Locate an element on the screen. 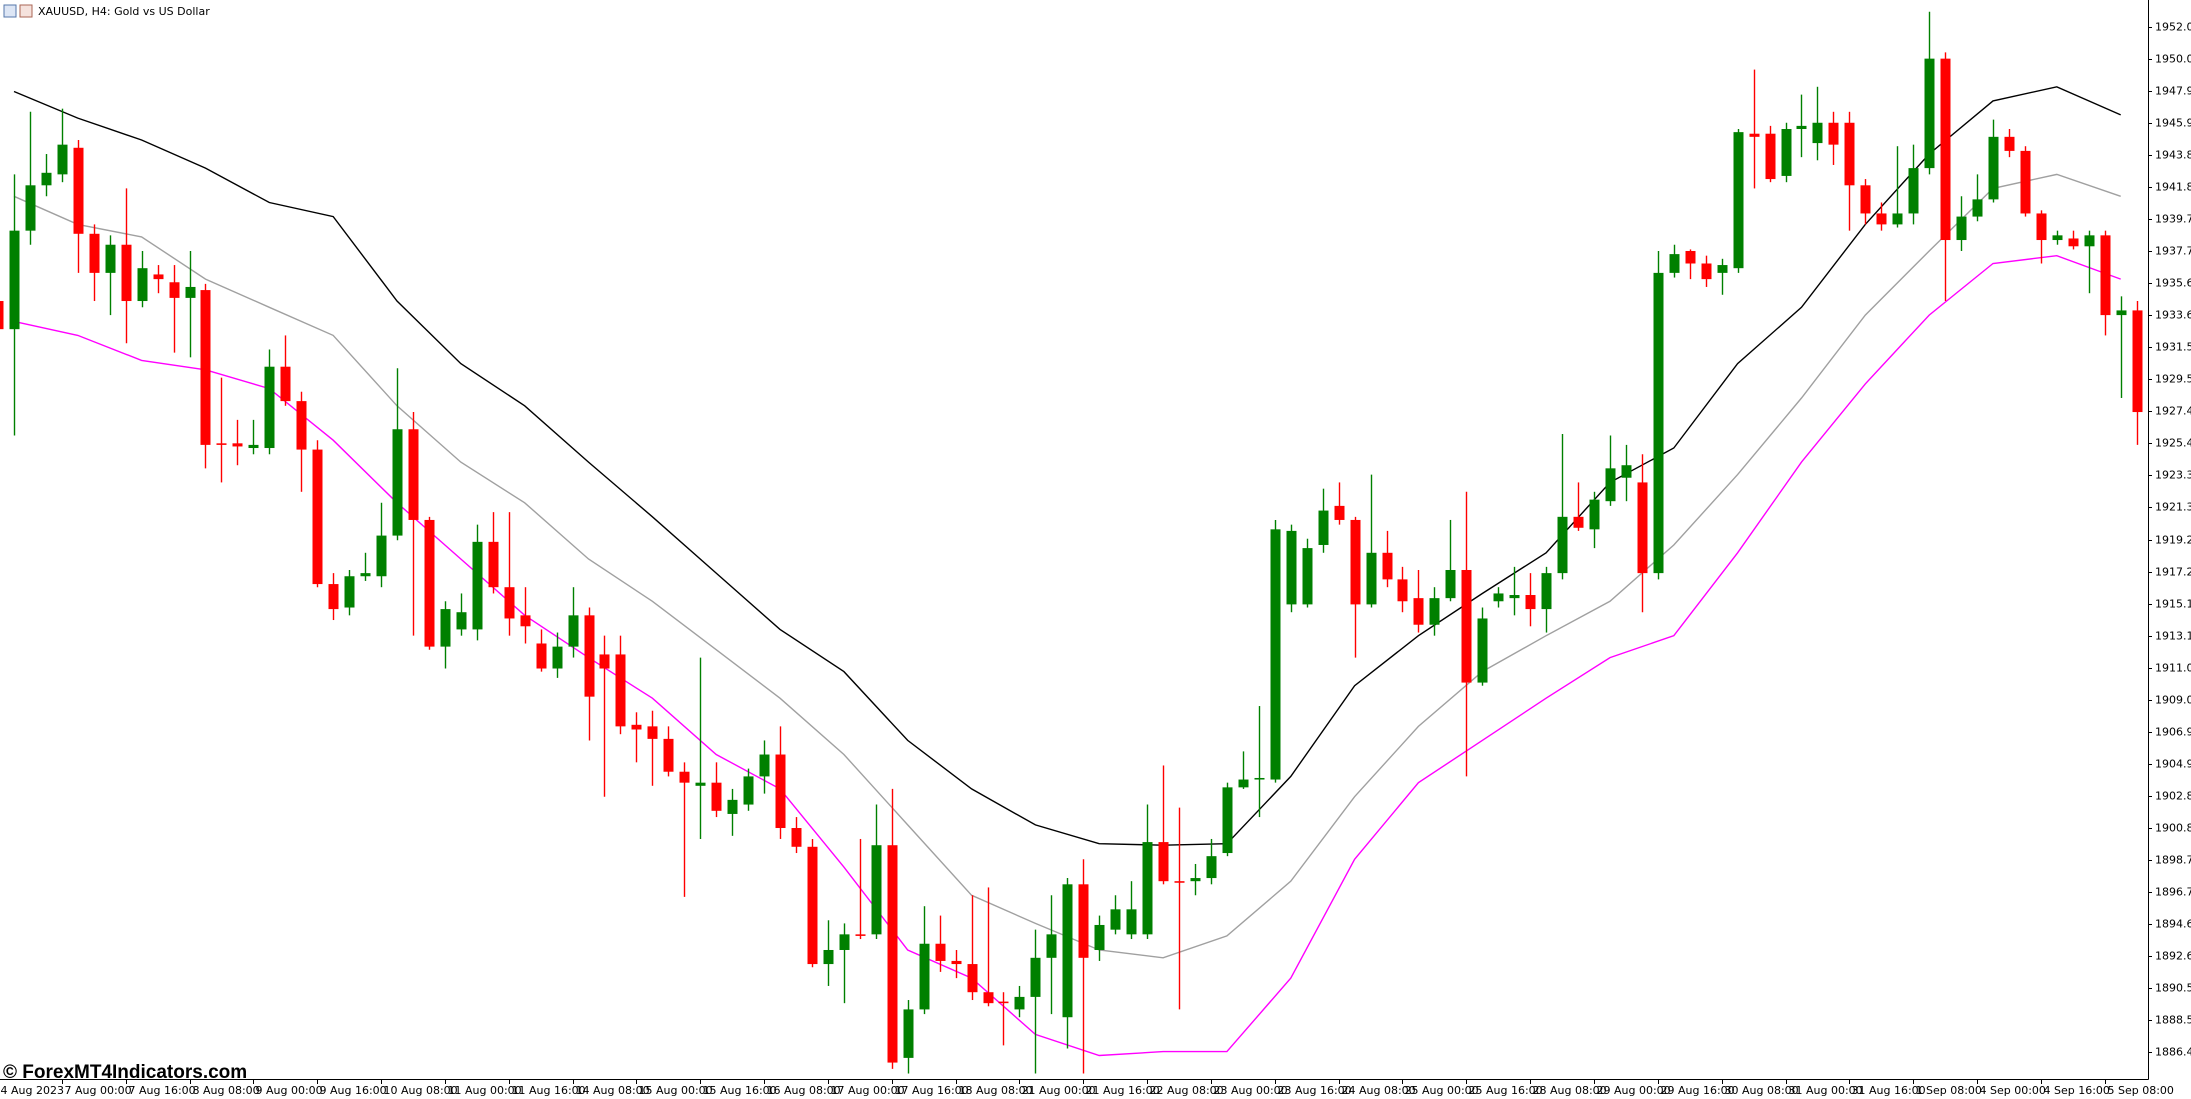 The height and width of the screenshot is (1099, 2191). x-tick-label: 21 Aug 16:00 is located at coordinates (1123, 1090).